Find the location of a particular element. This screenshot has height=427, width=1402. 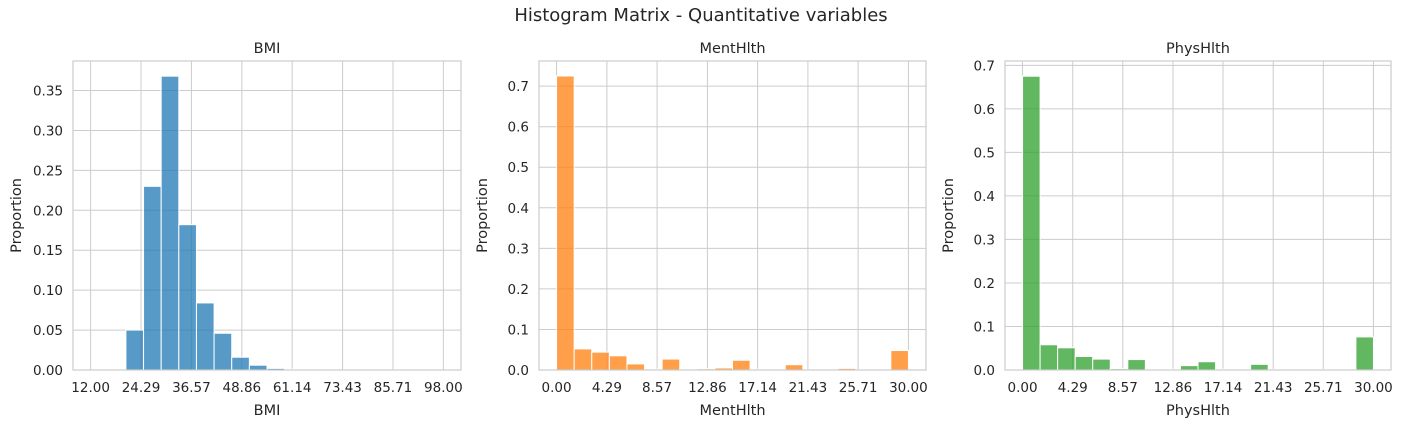

x-tick-label: 61.14 is located at coordinates (292, 388).